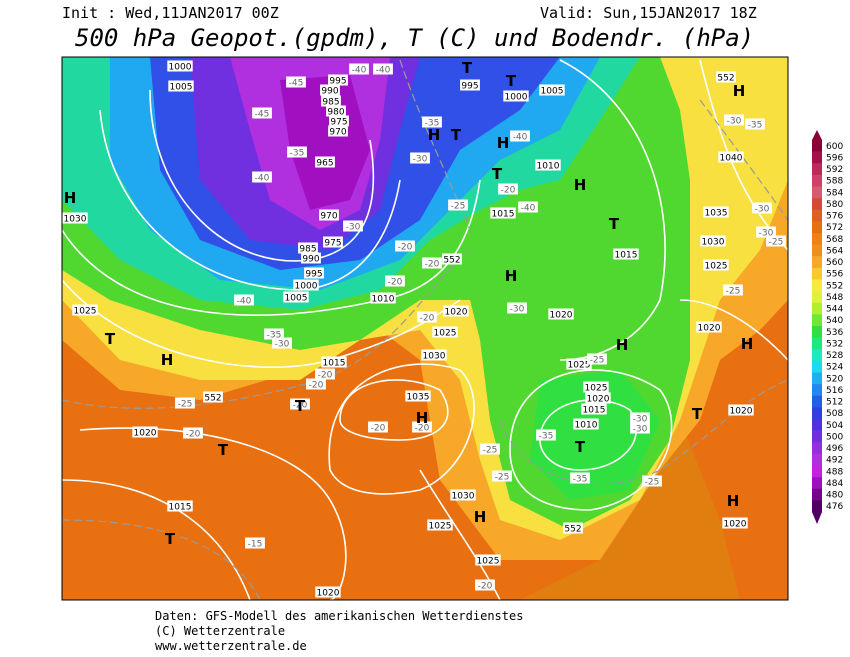 The image size is (850, 657). Describe the element at coordinates (652, 483) in the screenshot. I see `map-label: -25` at that location.